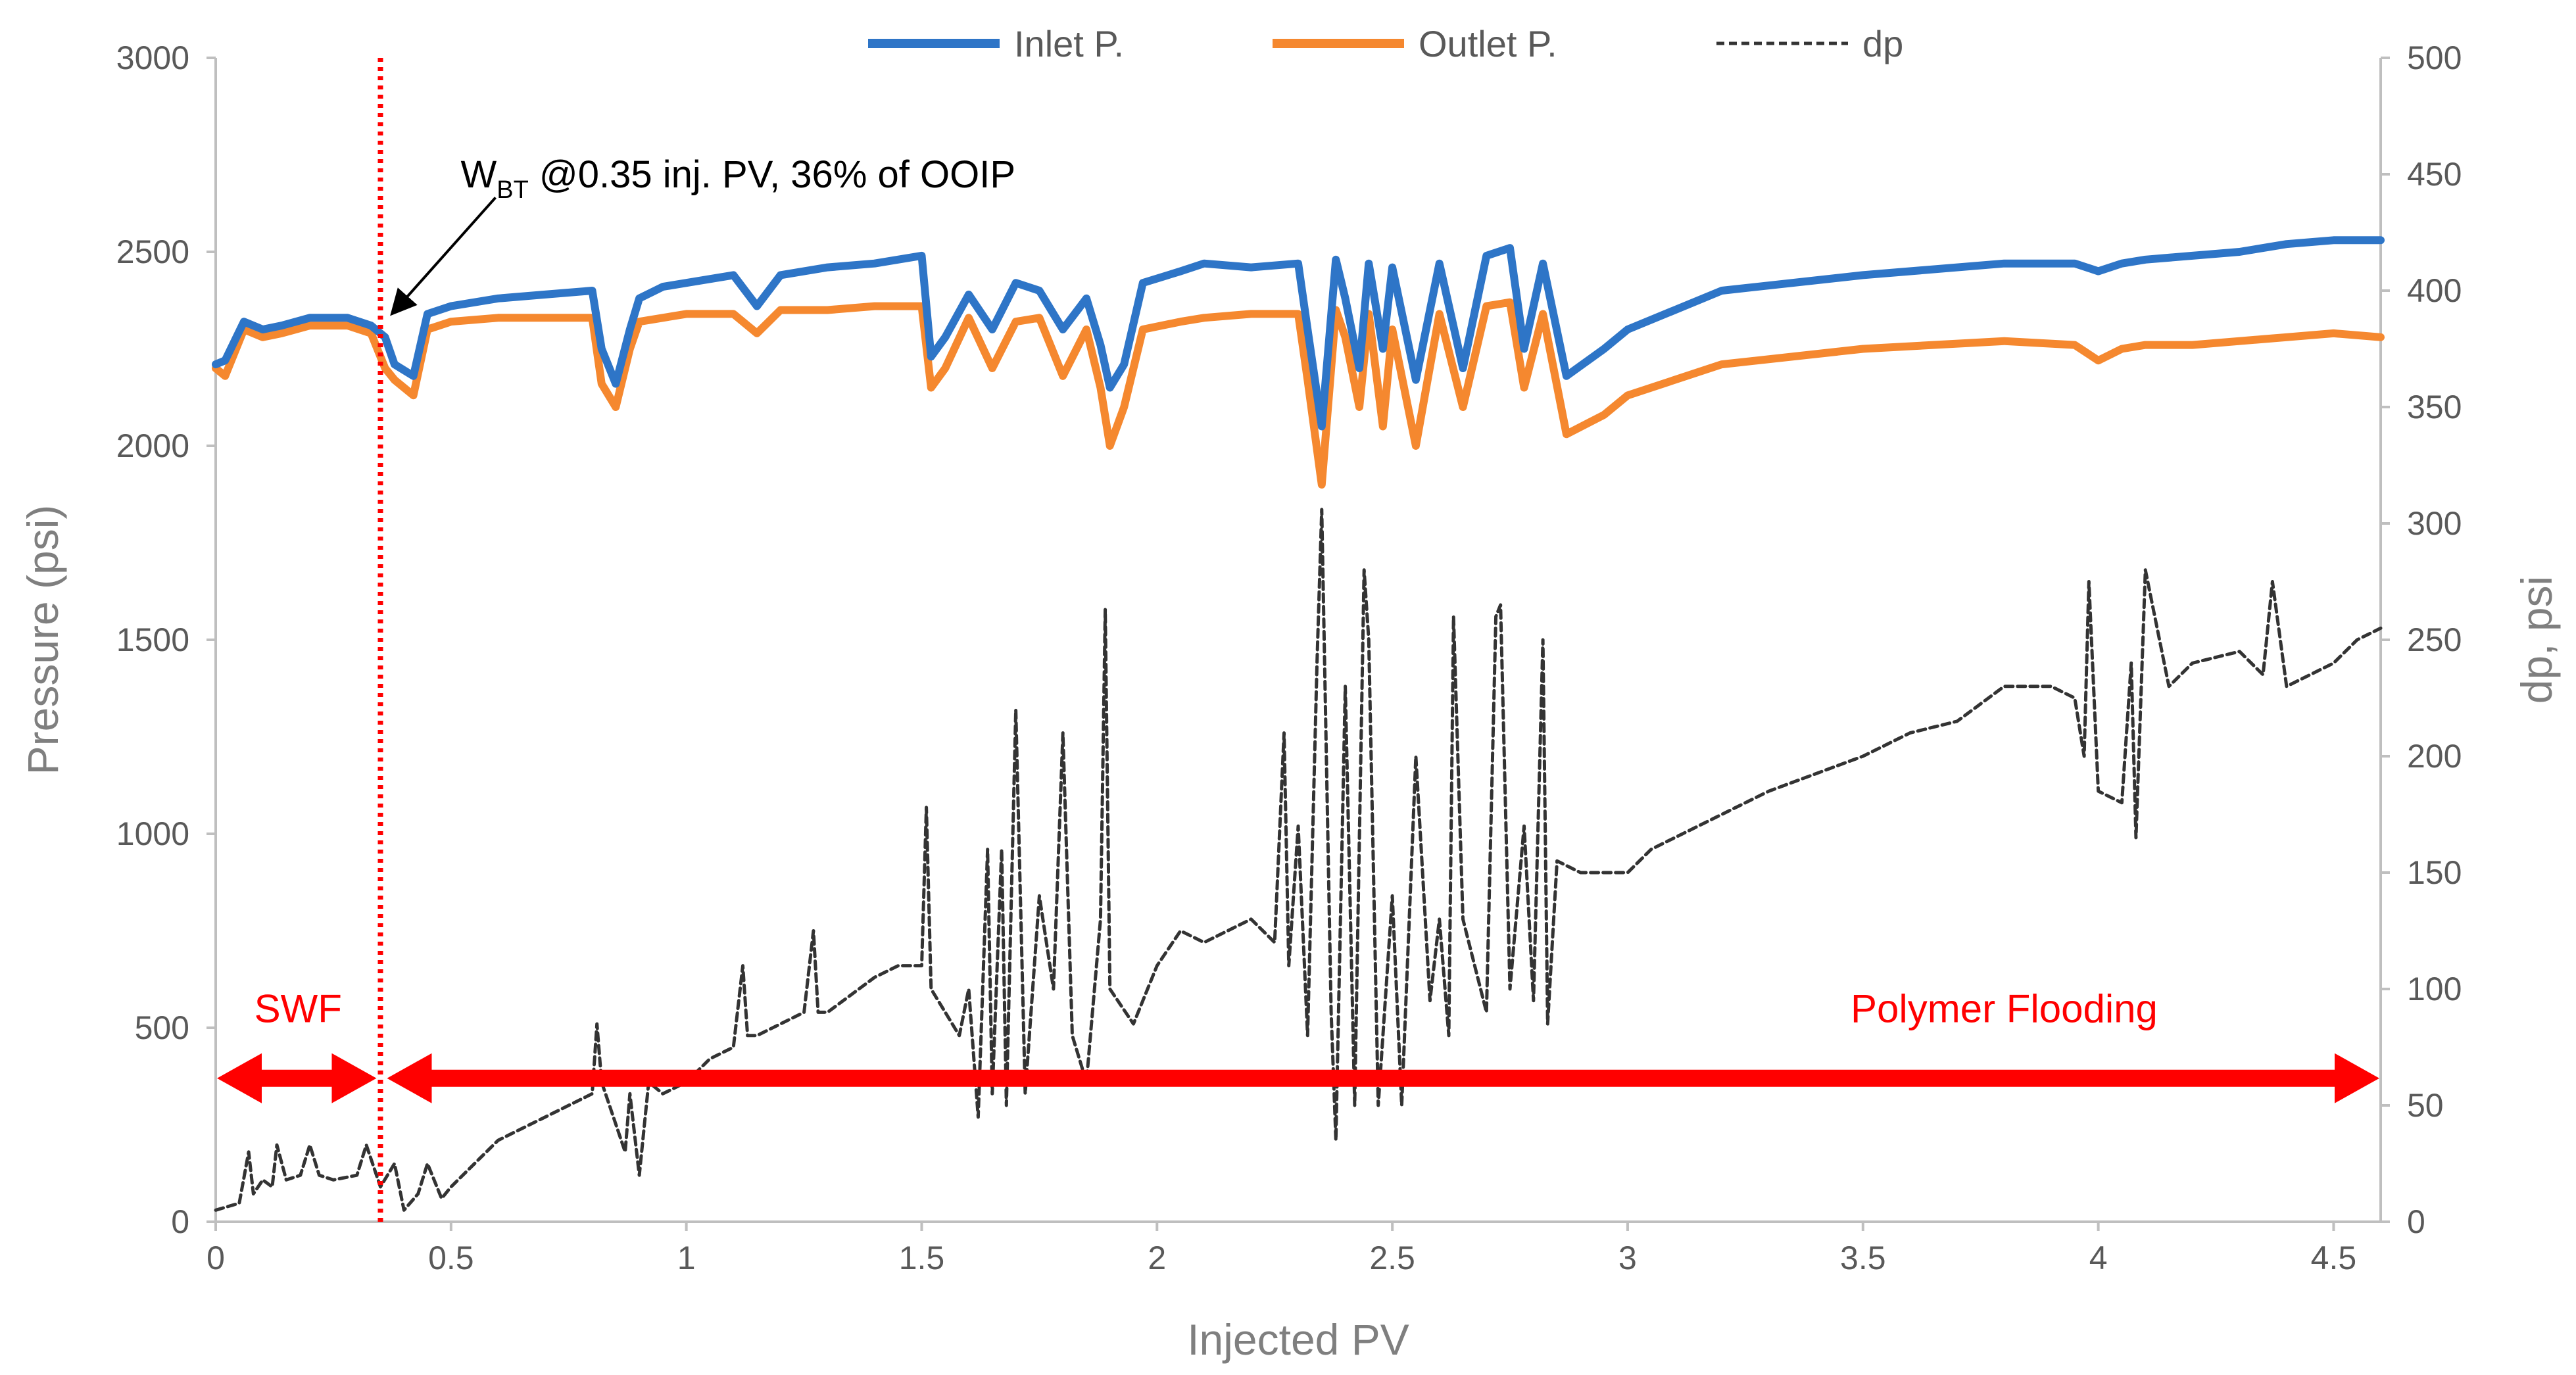  Describe the element at coordinates (153, 251) in the screenshot. I see `y-tick-label: 2500` at that location.